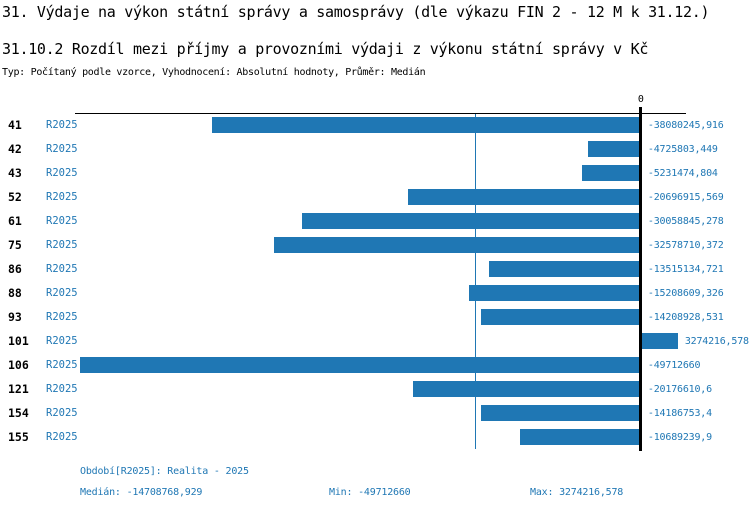  What do you see at coordinates (685, 221) in the screenshot?
I see `bar-value-label: -30058845,278` at bounding box center [685, 221].